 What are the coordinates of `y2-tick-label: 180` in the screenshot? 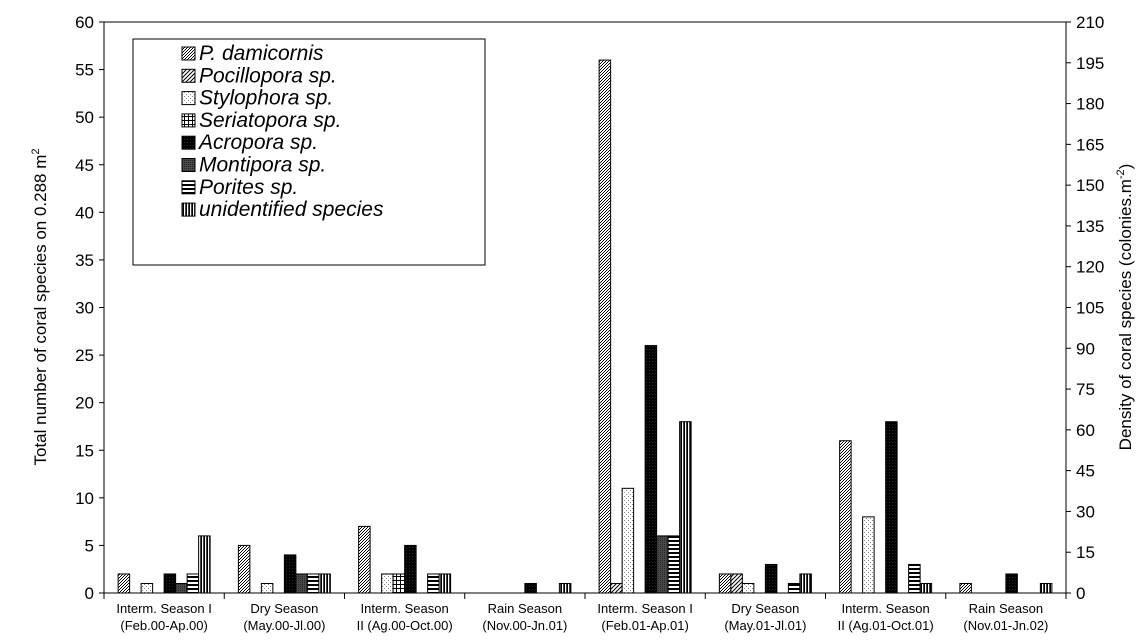 It's located at (1090, 104).